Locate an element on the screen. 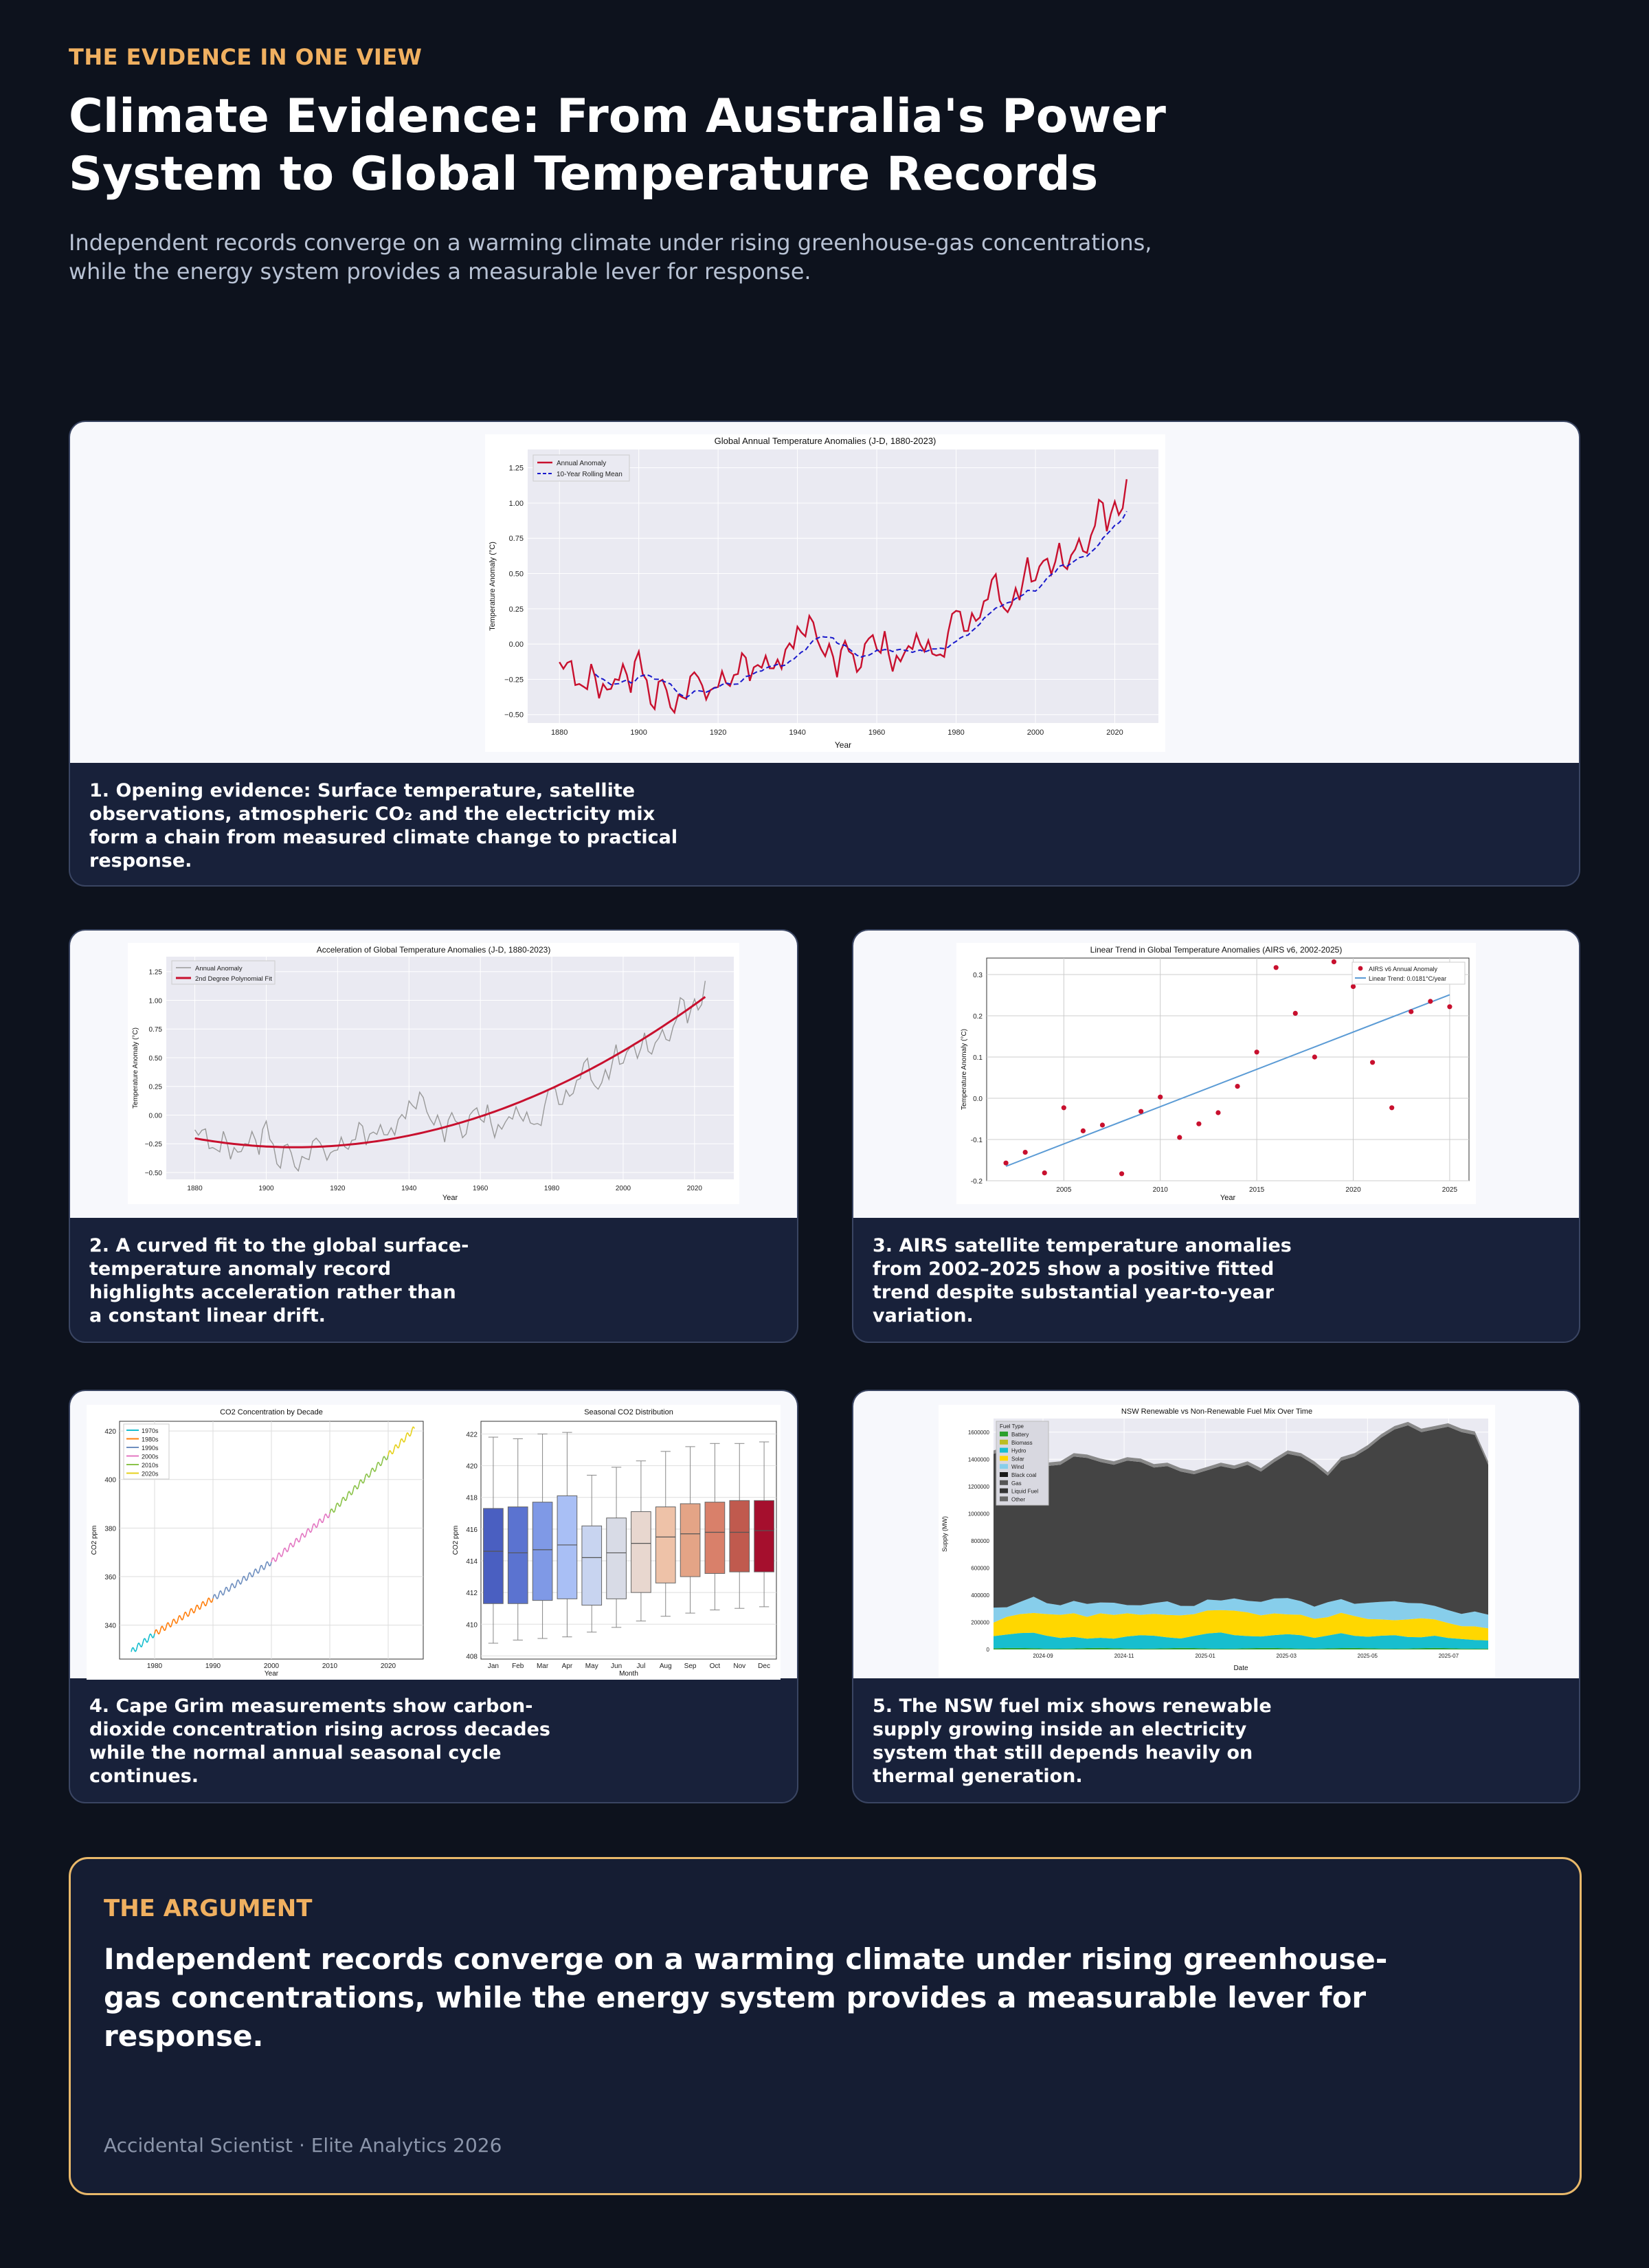 This screenshot has height=2268, width=1649. x-tick-label: 2015 is located at coordinates (1257, 1190).